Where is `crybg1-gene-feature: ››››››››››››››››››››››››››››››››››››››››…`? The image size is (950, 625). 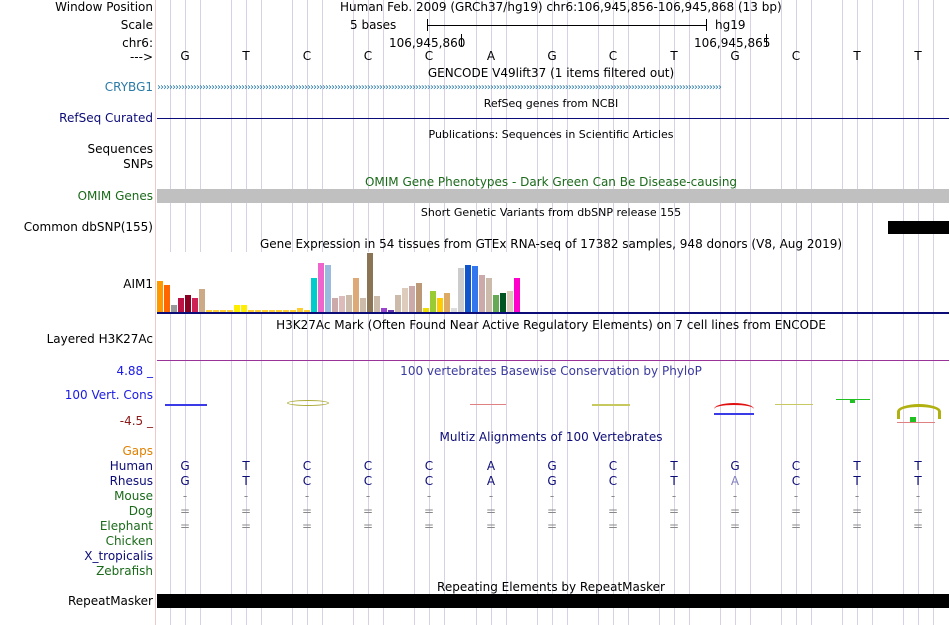
crybg1-gene-feature: ››››››››››››››››››››››››››››››››››››››››… is located at coordinates (439, 87).